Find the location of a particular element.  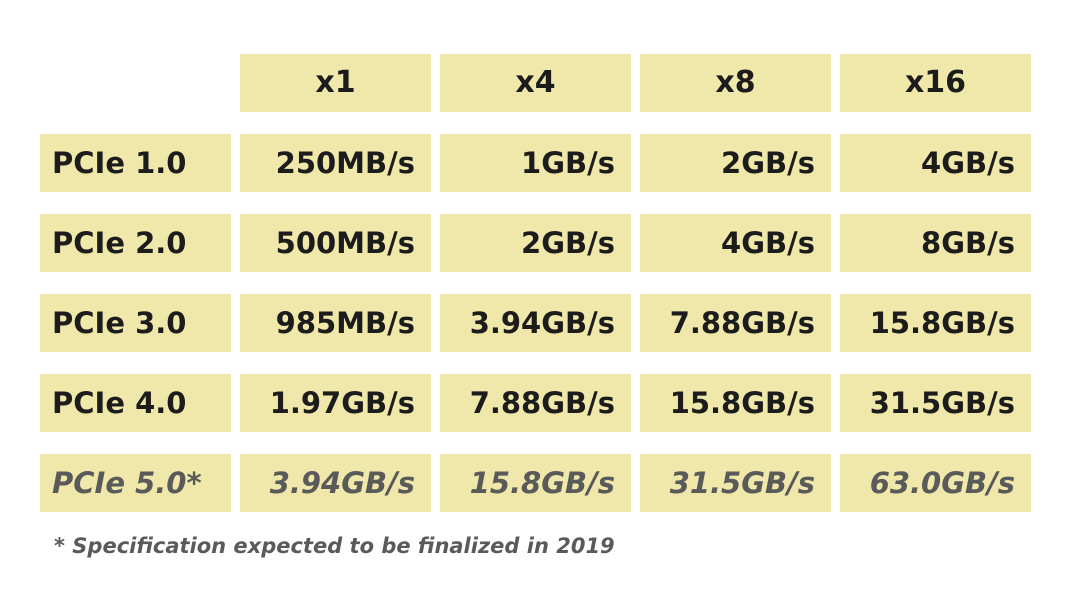

row-label: PCIe 4.0 is located at coordinates (135, 403).